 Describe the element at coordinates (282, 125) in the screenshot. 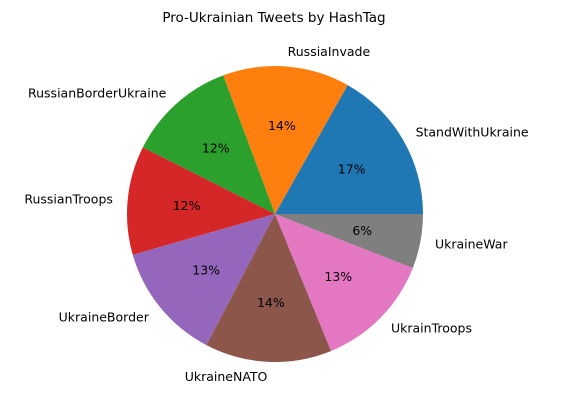

I see `percent-label-russiainvade: 14%` at that location.